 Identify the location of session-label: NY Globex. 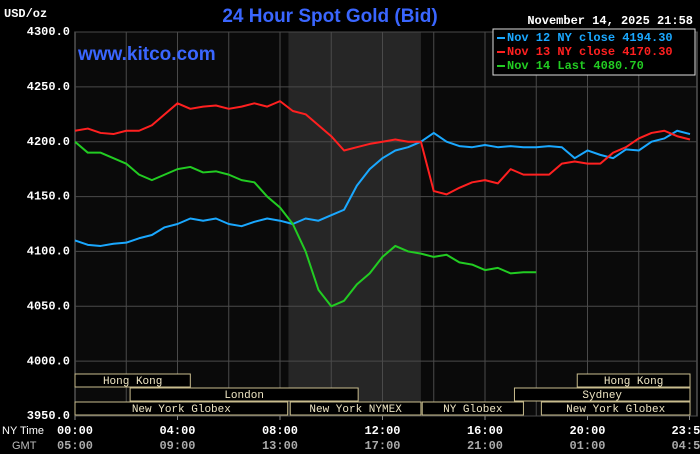
(473, 410).